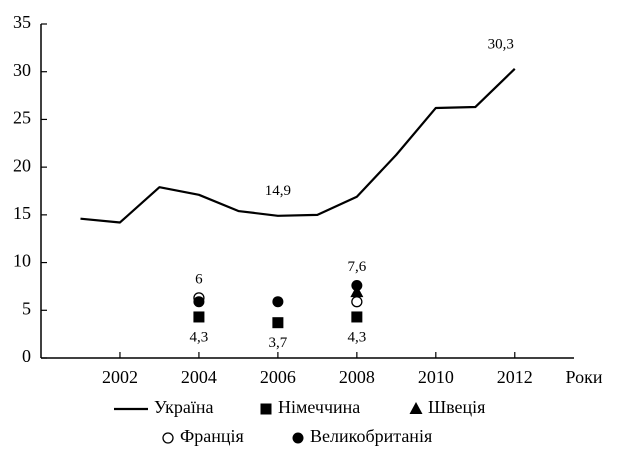  I want to click on data-label: 30,3, so click(501, 44).